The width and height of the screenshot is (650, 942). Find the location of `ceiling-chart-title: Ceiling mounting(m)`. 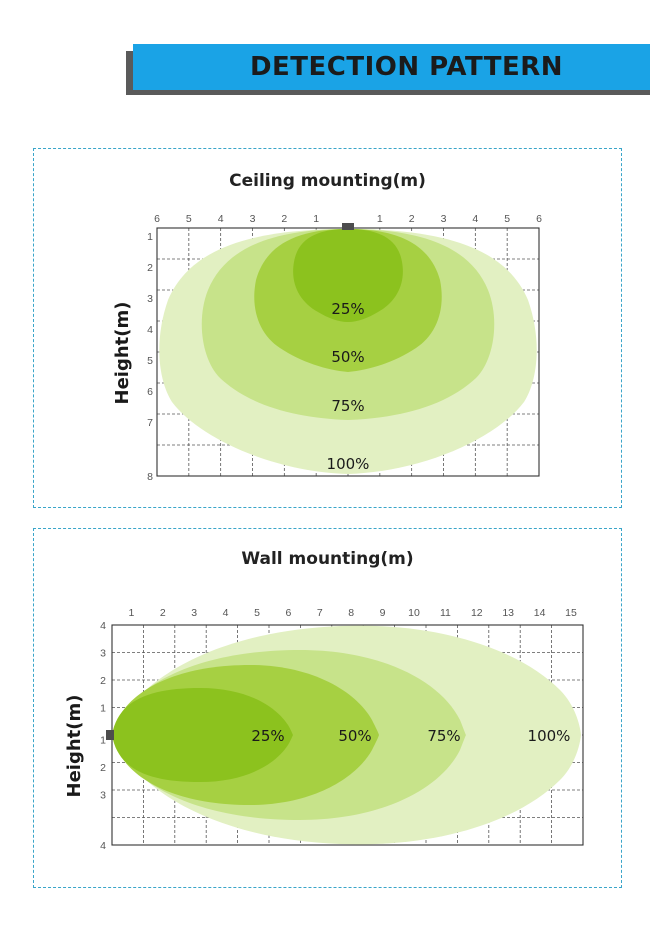

ceiling-chart-title: Ceiling mounting(m) is located at coordinates (327, 181).